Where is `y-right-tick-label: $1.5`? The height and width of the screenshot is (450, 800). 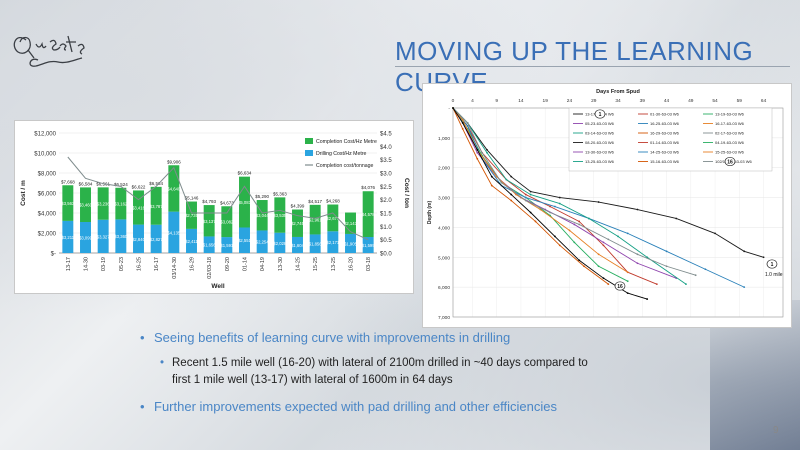 y-right-tick-label: $1.5 is located at coordinates (386, 215).